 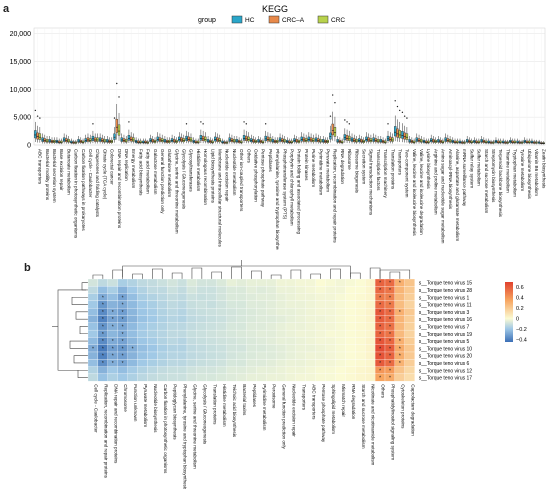 What do you see at coordinates (123, 320) in the screenshot?
I see `sig-mark-5-3: *` at bounding box center [123, 320].